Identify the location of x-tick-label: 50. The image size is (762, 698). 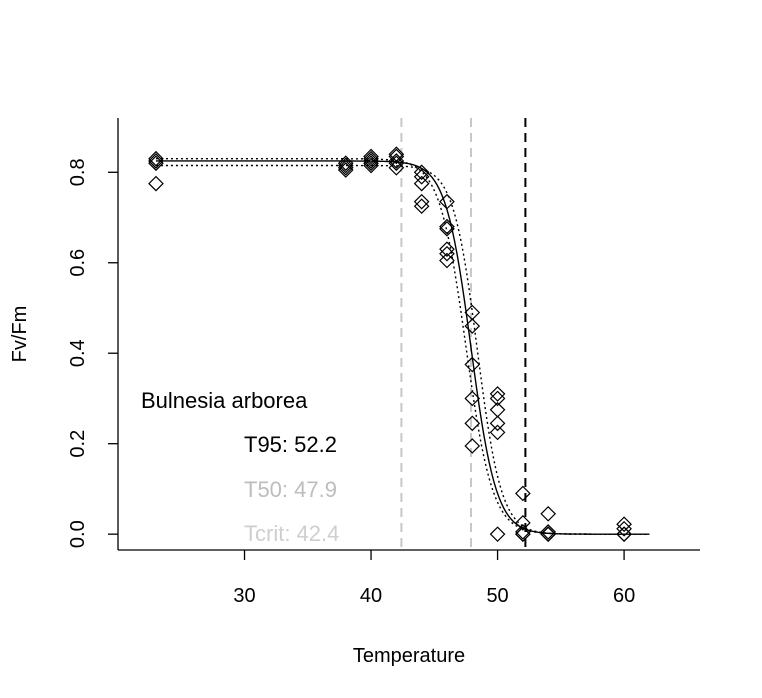
(497, 596).